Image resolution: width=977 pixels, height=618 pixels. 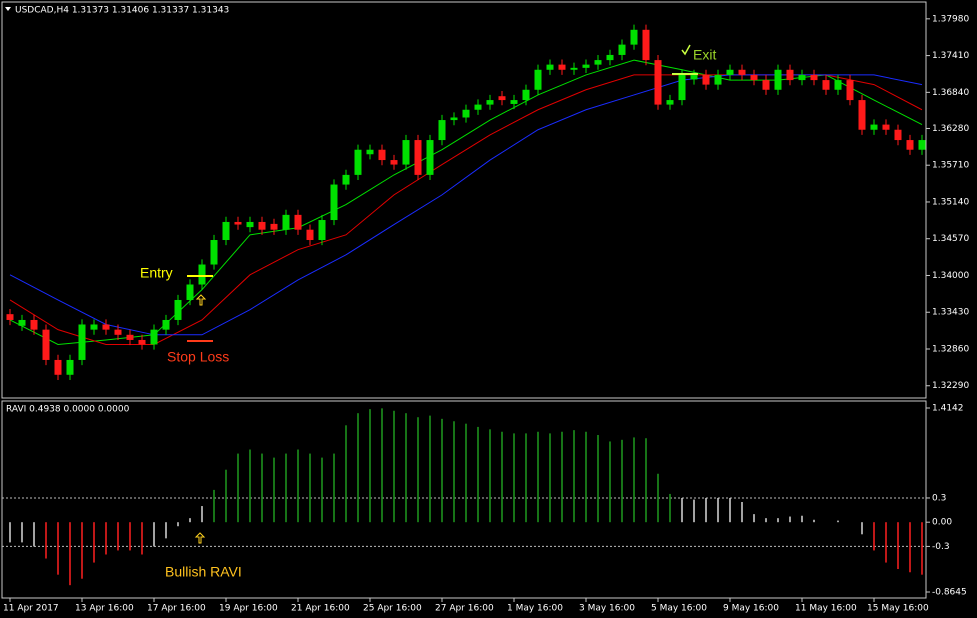 What do you see at coordinates (948, 408) in the screenshot?
I see `y-tick-label: 1.4142` at bounding box center [948, 408].